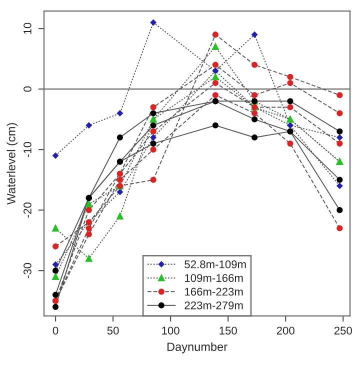 The height and width of the screenshot is (367, 355). I want to click on x-tick-label: 100, so click(171, 330).